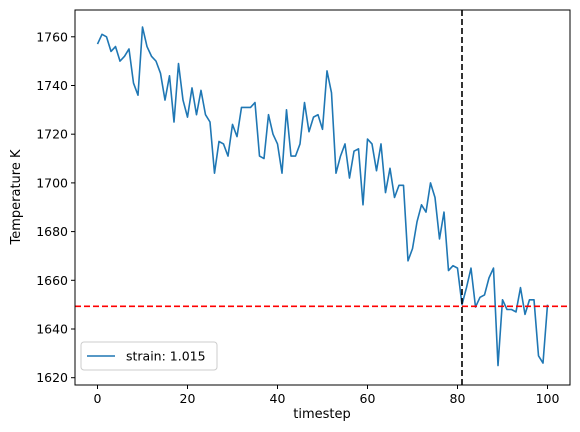 This screenshot has height=432, width=580. Describe the element at coordinates (458, 398) in the screenshot. I see `x-tick-label: 80` at that location.